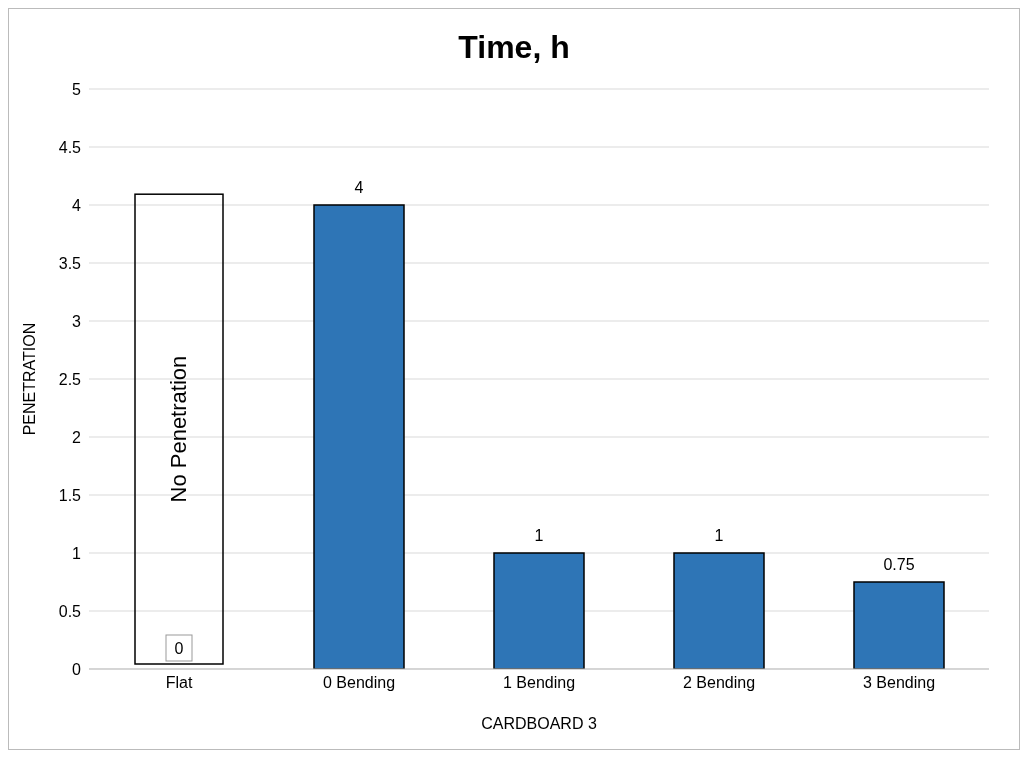 The height and width of the screenshot is (758, 1028). What do you see at coordinates (359, 683) in the screenshot?
I see `x-tick-label: 0 Bending` at bounding box center [359, 683].